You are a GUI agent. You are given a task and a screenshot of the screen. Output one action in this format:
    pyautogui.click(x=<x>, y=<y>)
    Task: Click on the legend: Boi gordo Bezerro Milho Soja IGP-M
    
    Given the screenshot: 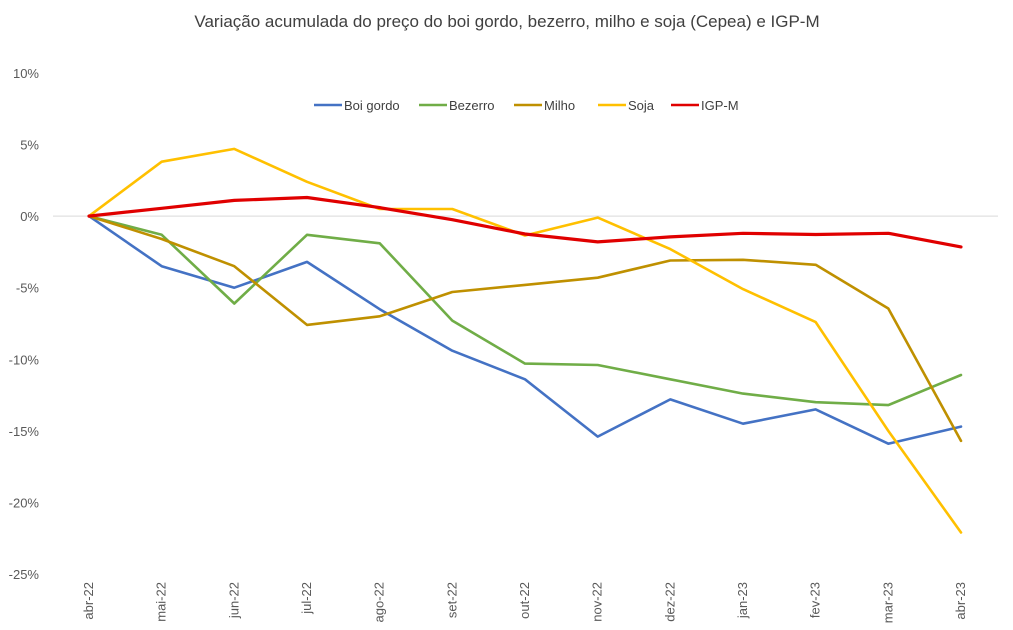 What is the action you would take?
    pyautogui.click(x=526, y=105)
    